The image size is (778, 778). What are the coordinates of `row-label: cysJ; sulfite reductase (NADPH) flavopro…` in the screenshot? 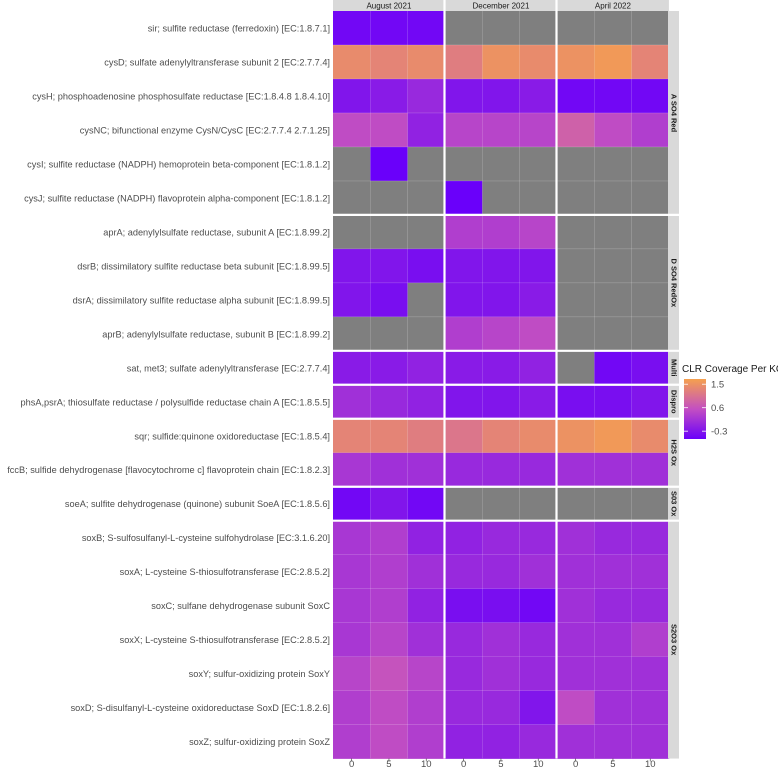 It's located at (177, 198).